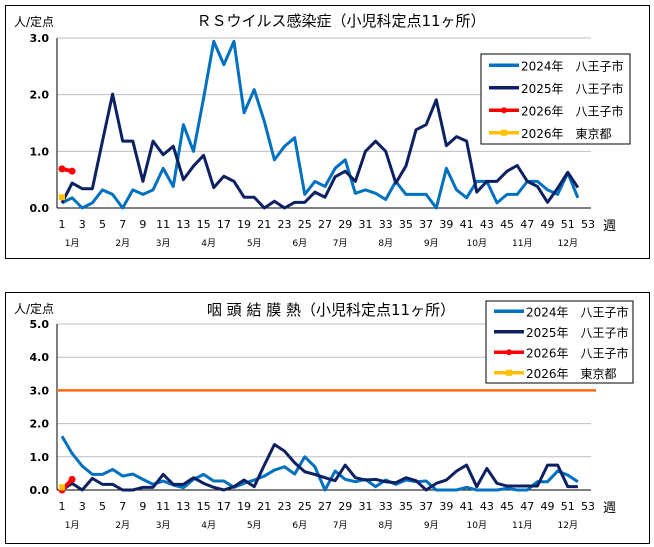 The image size is (654, 547). Describe the element at coordinates (40, 324) in the screenshot. I see `y-tick-label: 5.0` at that location.